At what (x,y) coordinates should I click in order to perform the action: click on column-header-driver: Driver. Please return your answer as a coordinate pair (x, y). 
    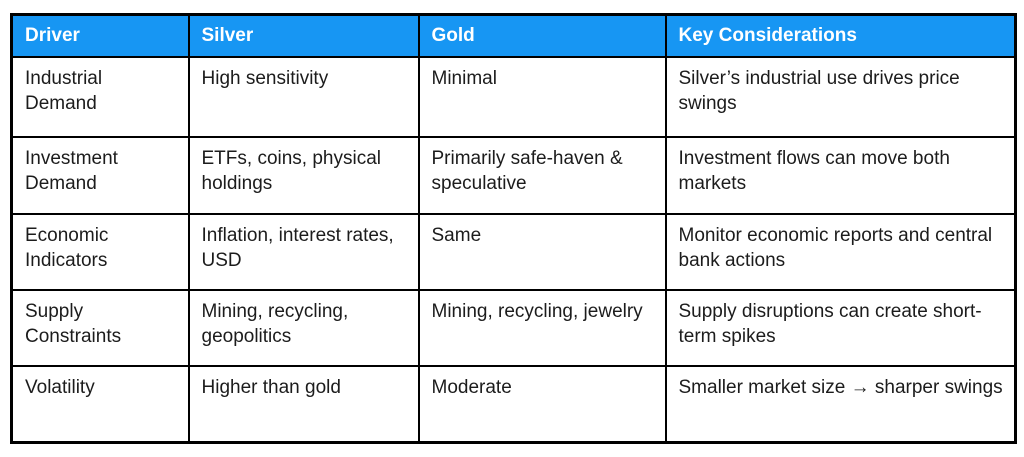
    Looking at the image, I should click on (100, 35).